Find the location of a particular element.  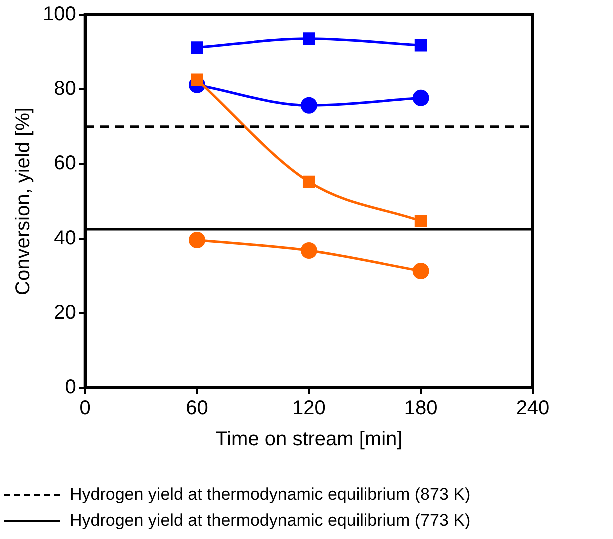

legend-label: Hydrogen yield at thermodynamic equilibrium (773 K) is located at coordinates (270, 521).